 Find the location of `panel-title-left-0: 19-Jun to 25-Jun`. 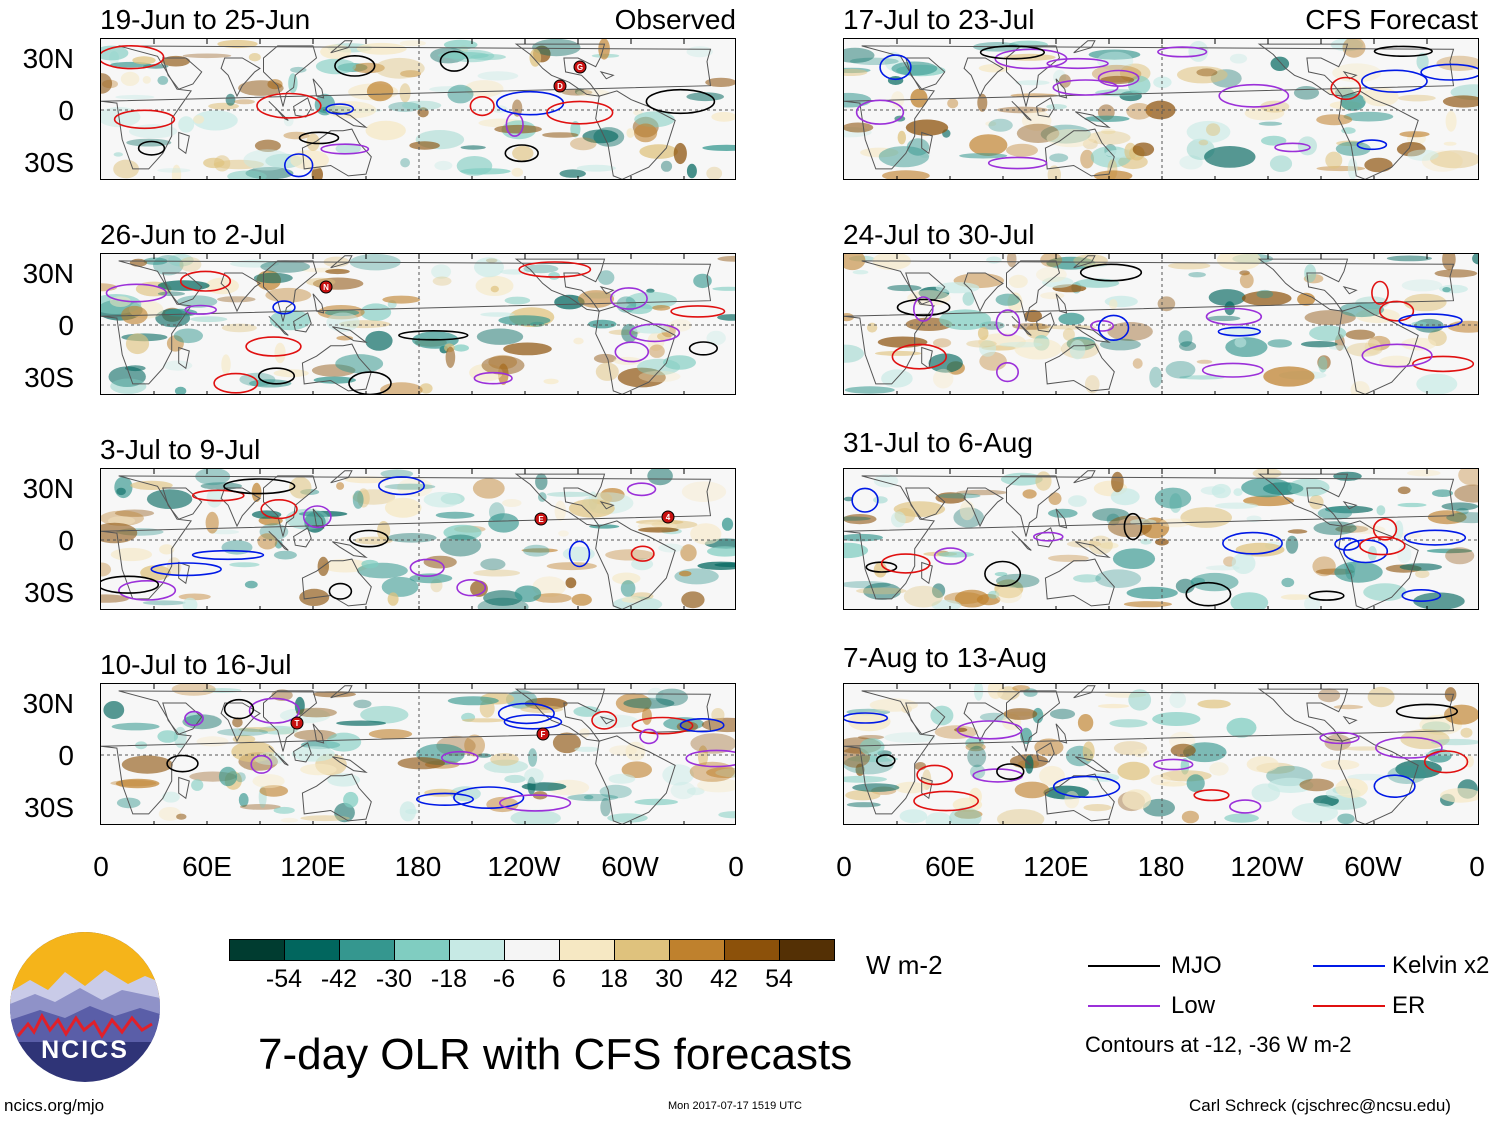

panel-title-left-0: 19-Jun to 25-Jun is located at coordinates (205, 19).